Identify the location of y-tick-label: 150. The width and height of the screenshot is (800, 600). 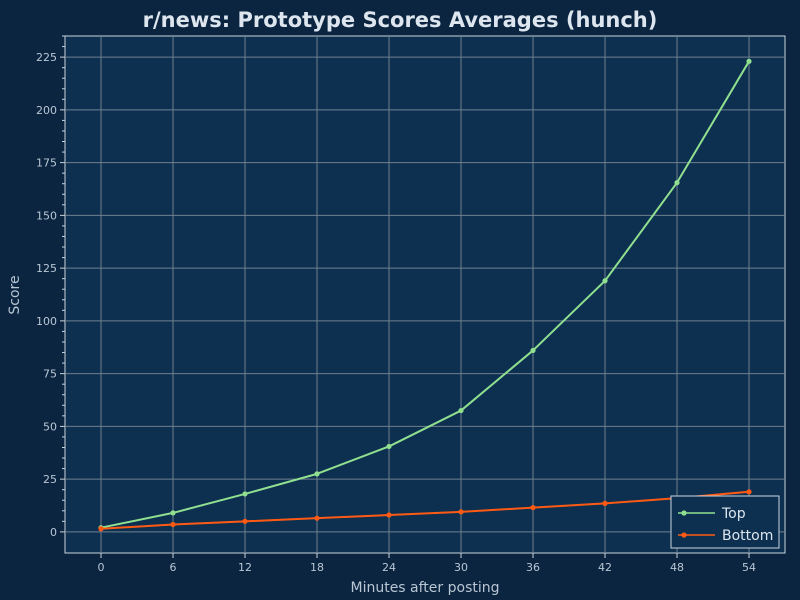
(46, 215).